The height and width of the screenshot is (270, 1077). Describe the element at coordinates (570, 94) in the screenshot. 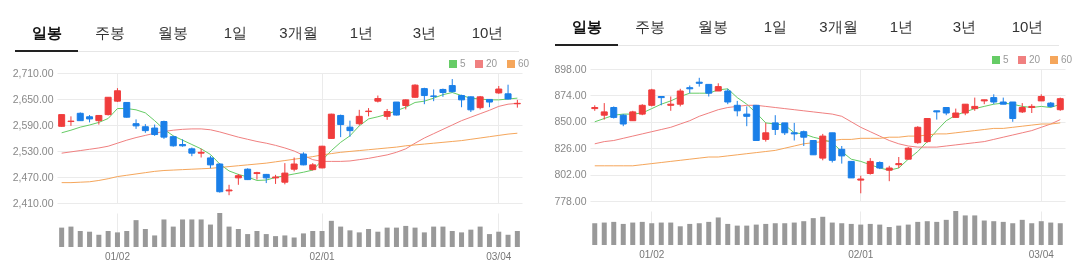

I see `y-tick-label: 874.00` at that location.